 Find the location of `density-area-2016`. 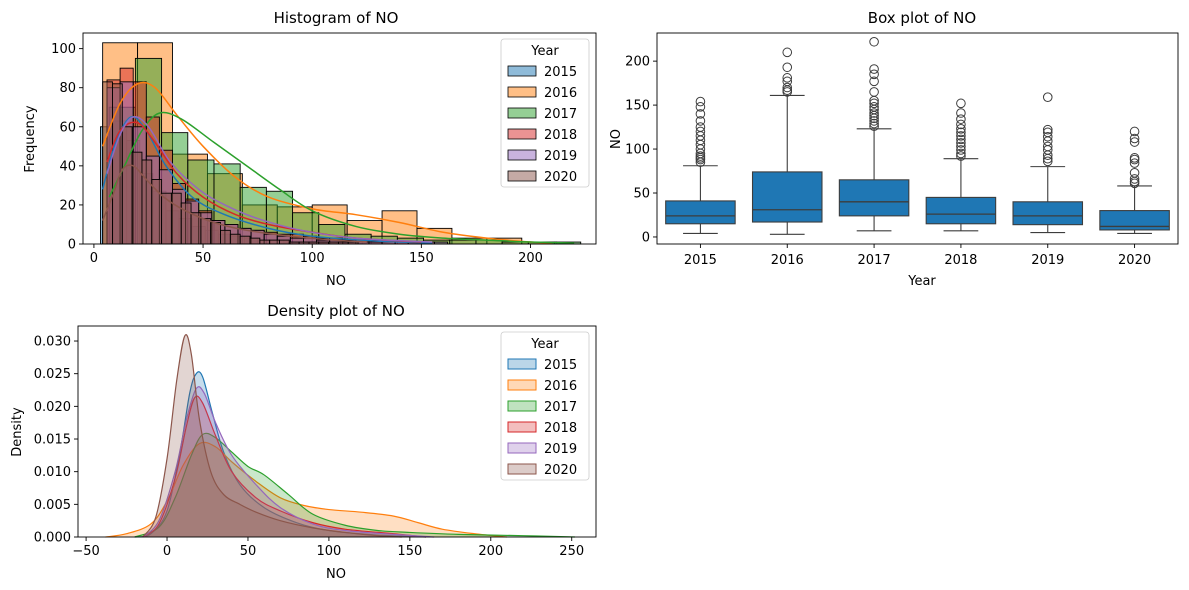

density-area-2016 is located at coordinates (306, 489).